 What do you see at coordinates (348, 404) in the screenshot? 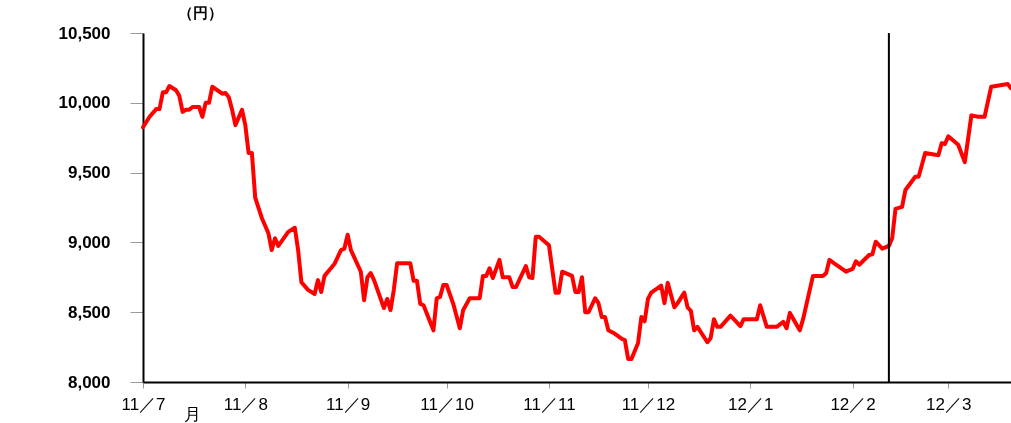
I see `x-tick-label: 11／9` at bounding box center [348, 404].